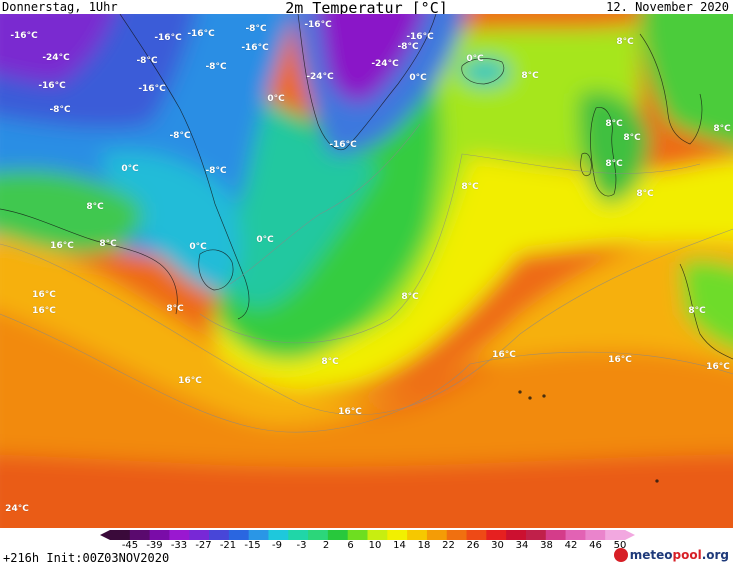 This screenshot has width=733, height=566. Describe the element at coordinates (473, 545) in the screenshot. I see `scale-tick-label: 26` at that location.